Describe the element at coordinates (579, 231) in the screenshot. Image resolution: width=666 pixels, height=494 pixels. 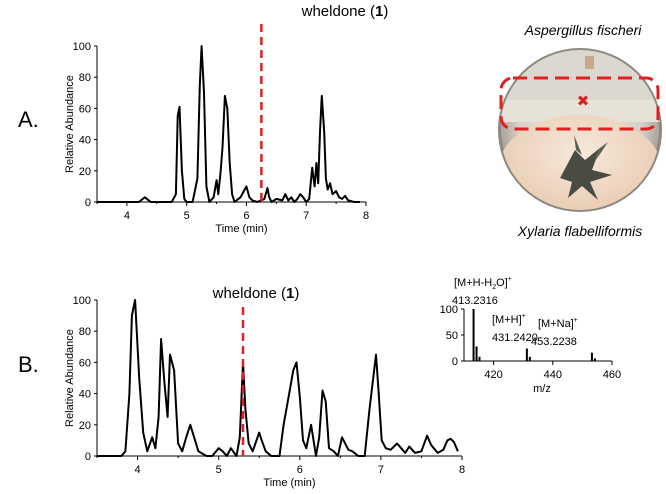
I see `species-bottom: Xylaria flabelliformis` at that location.